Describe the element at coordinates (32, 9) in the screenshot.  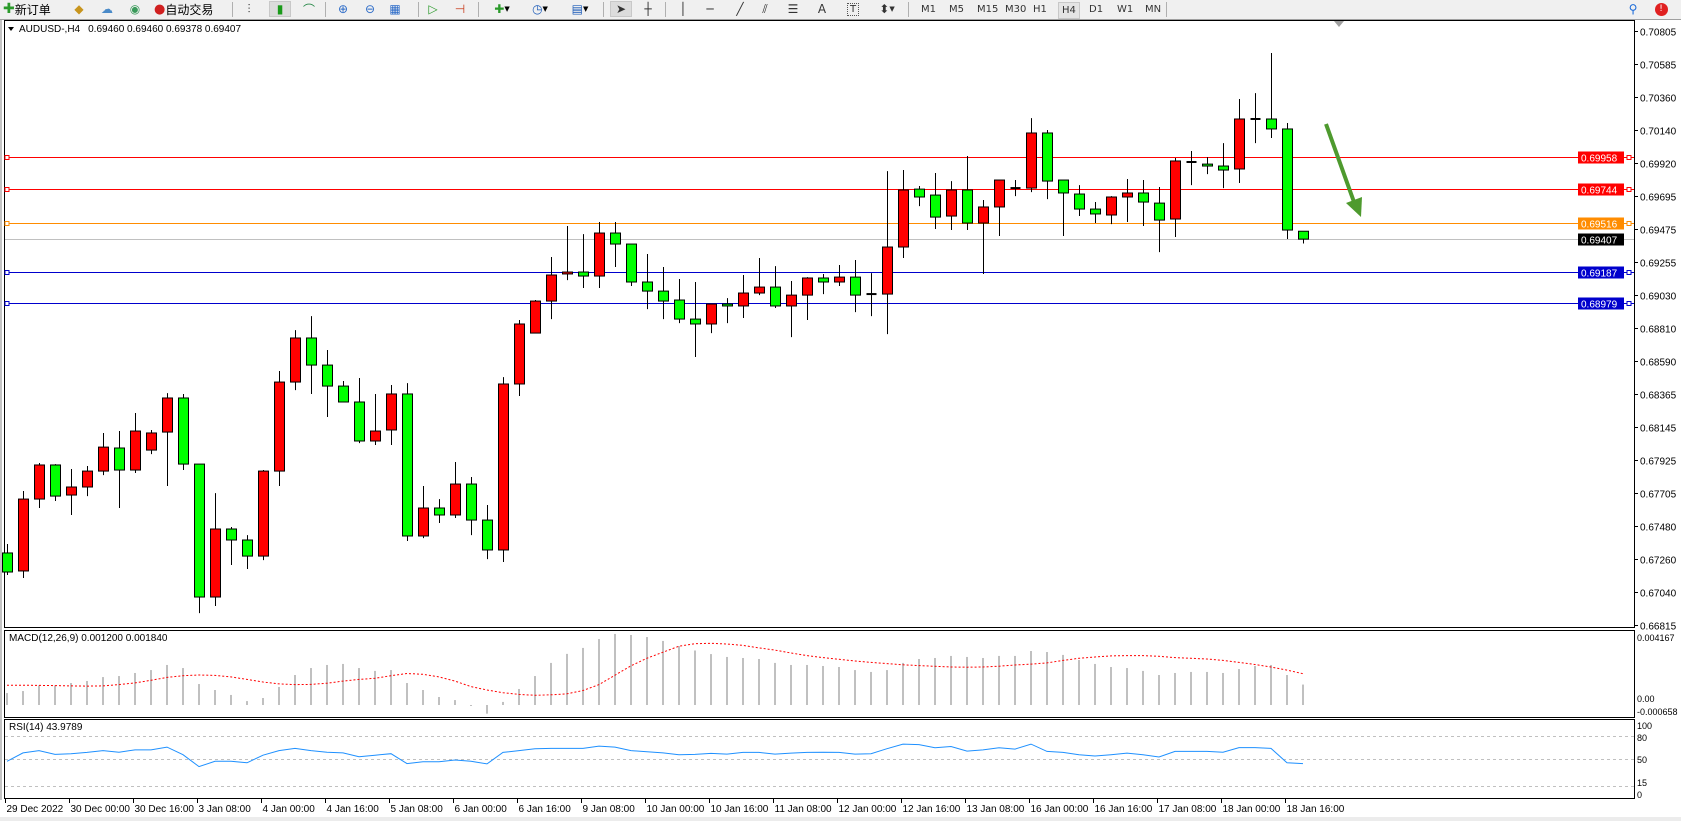
I see `new-order-button: ✚ 新订单` at that location.